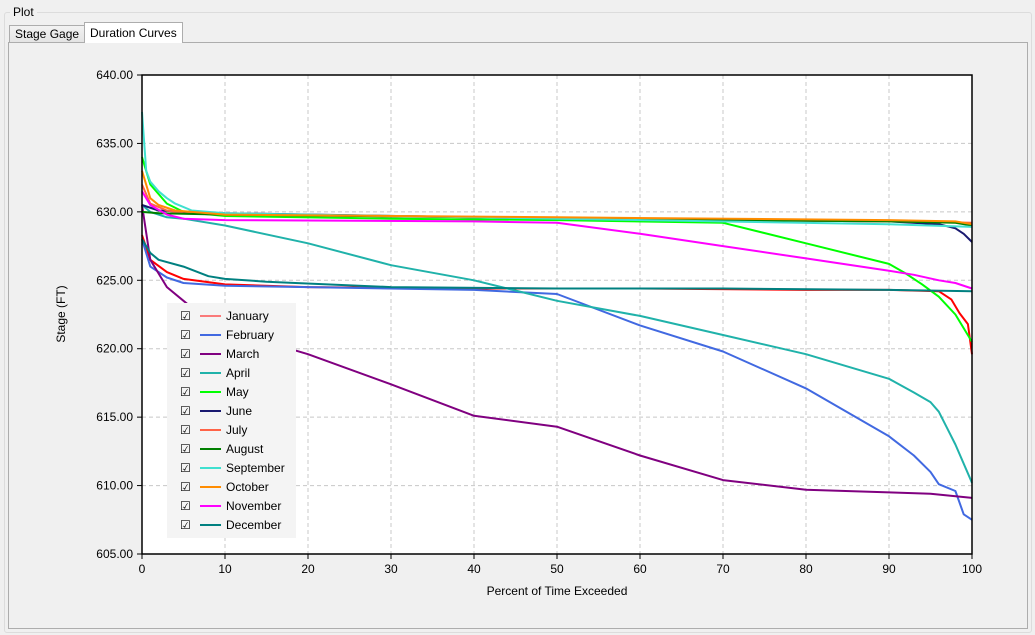 The width and height of the screenshot is (1035, 635). I want to click on x-tick-label: 70, so click(723, 569).